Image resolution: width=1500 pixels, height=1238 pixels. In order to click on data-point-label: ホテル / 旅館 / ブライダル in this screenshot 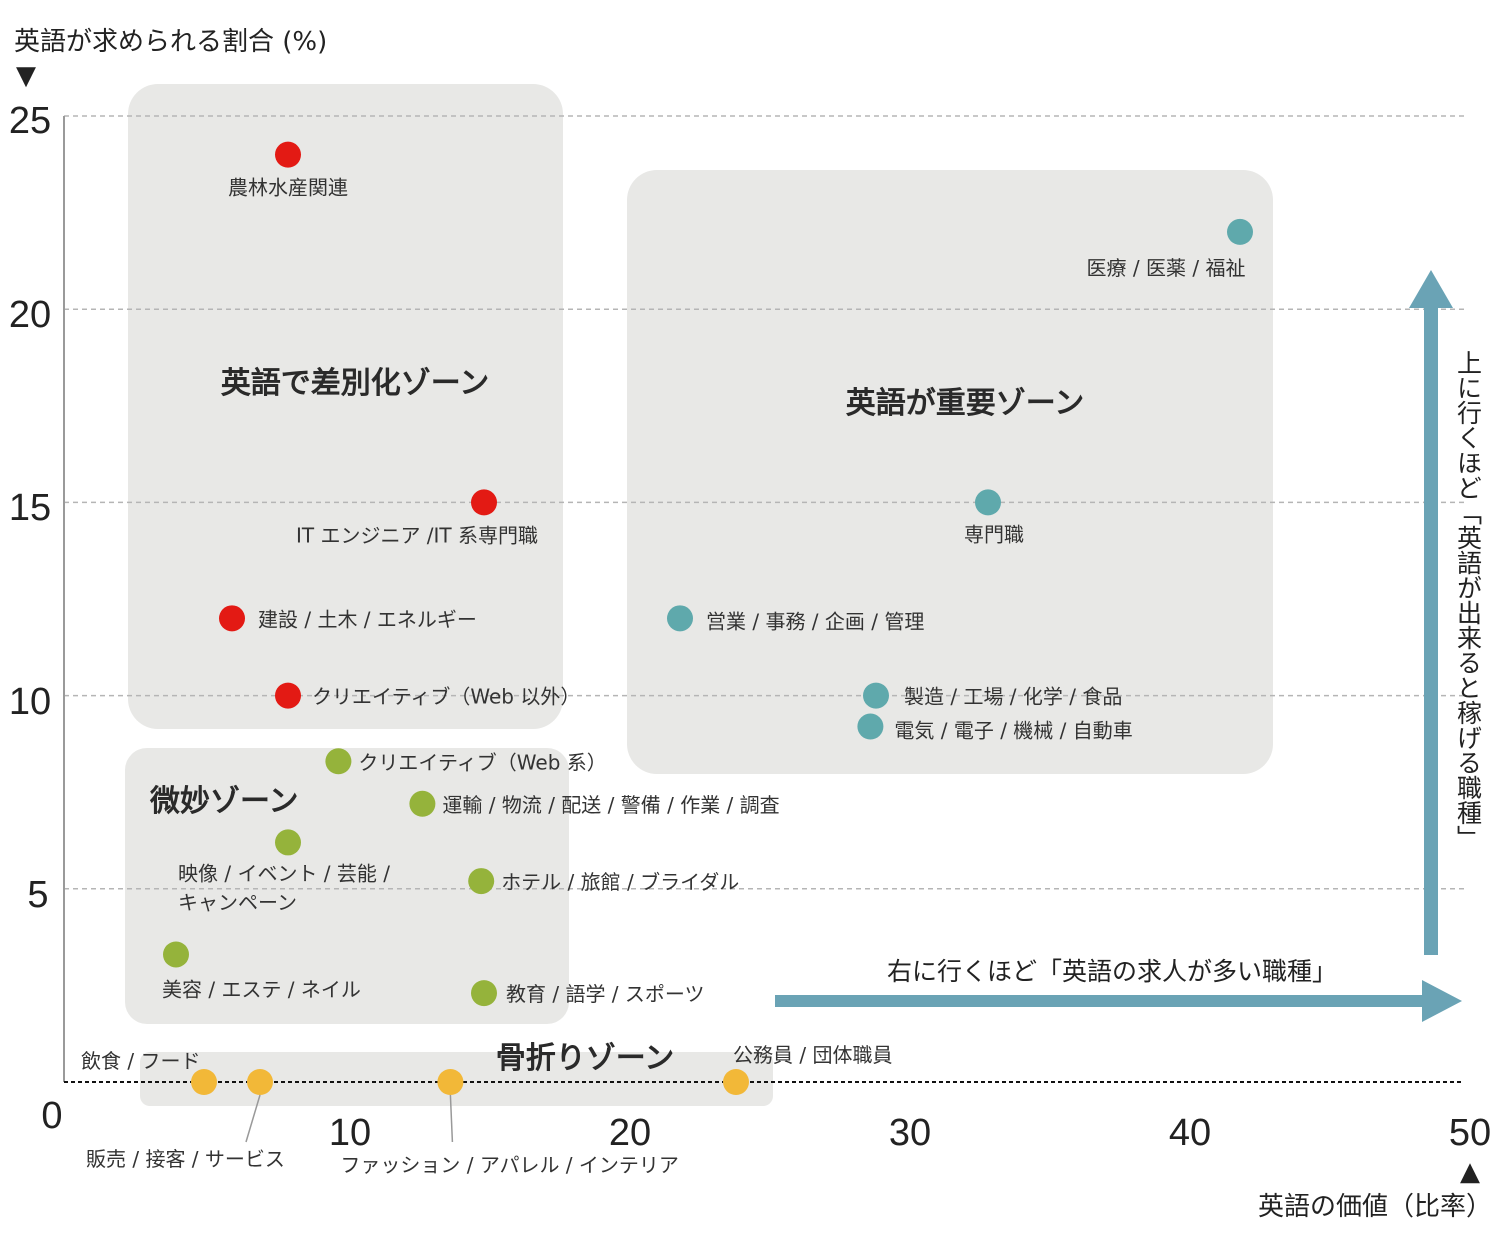, I will do `click(620, 882)`.